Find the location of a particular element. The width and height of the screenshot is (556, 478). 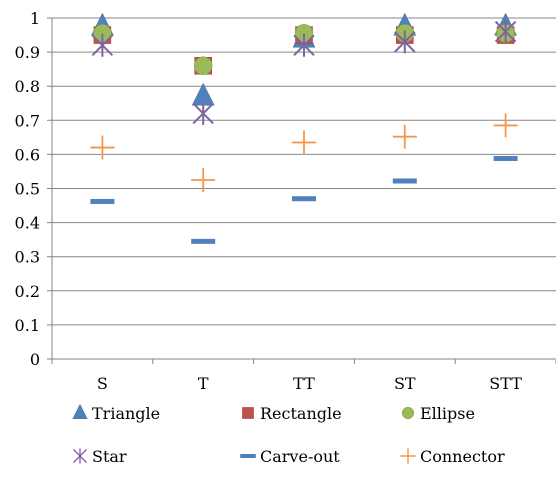

legend-label: Star is located at coordinates (109, 456).